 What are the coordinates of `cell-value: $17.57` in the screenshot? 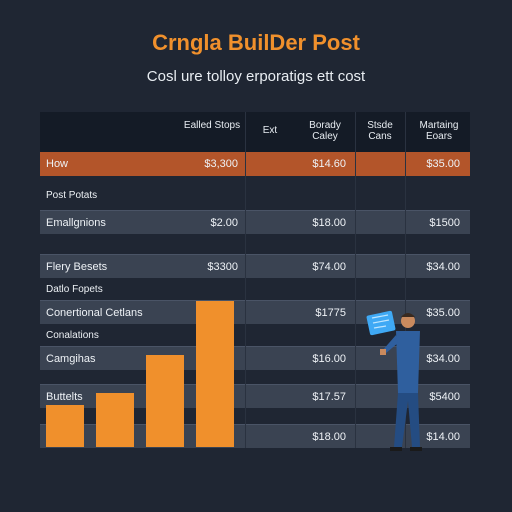 It's located at (329, 397).